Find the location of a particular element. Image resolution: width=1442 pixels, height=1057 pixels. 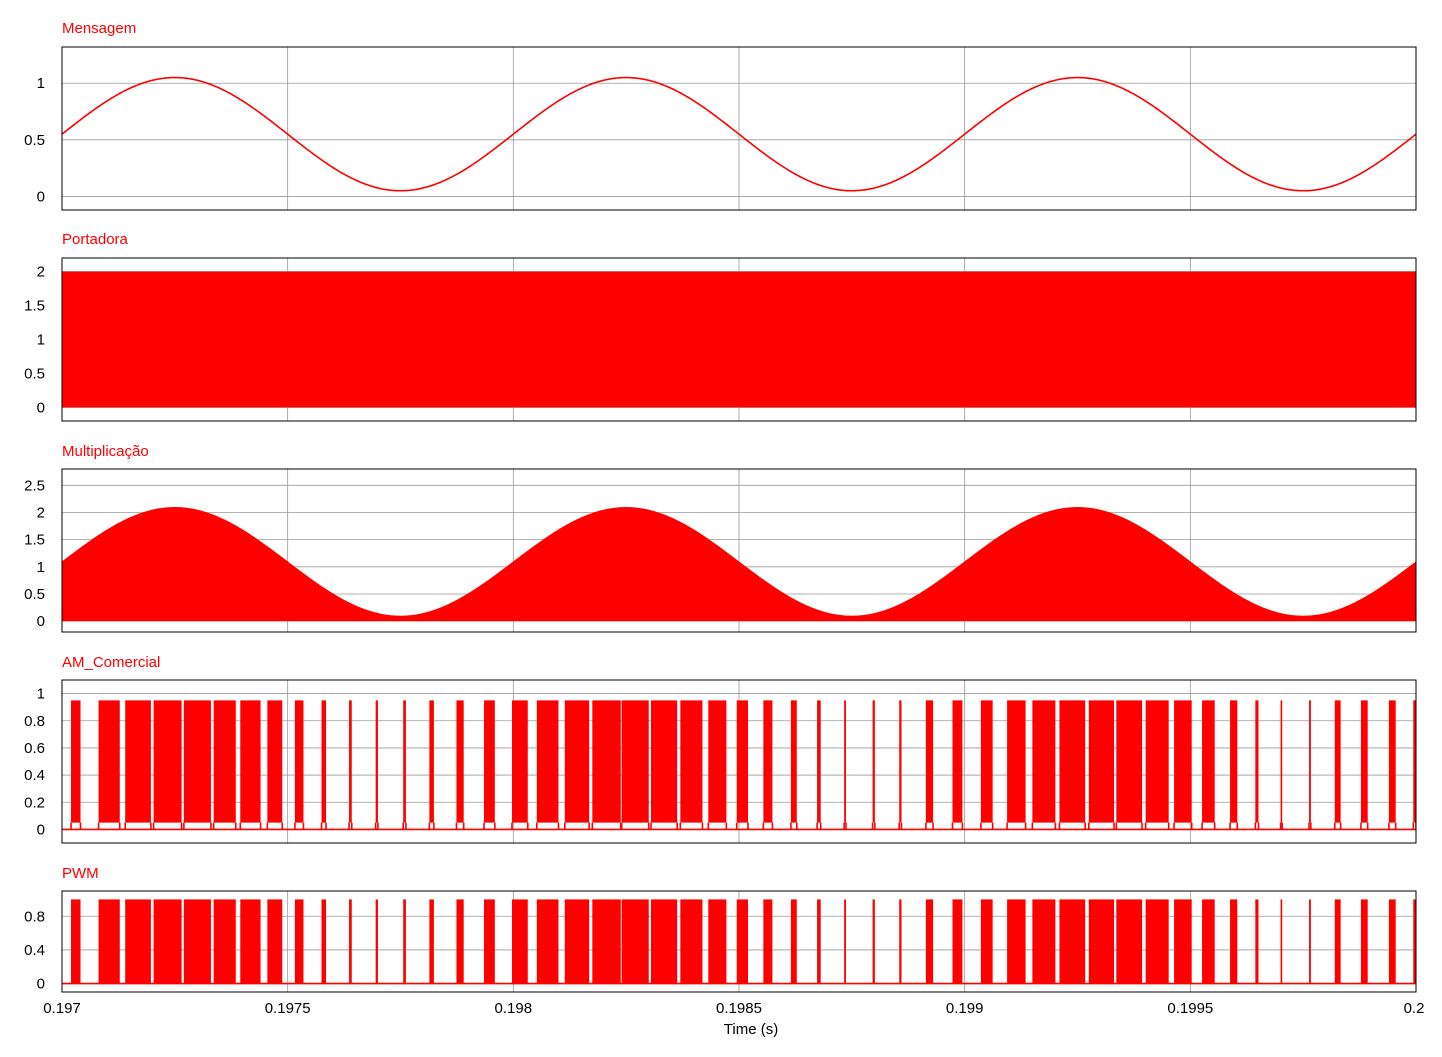

y-tick-label: 0.8 is located at coordinates (34, 721).